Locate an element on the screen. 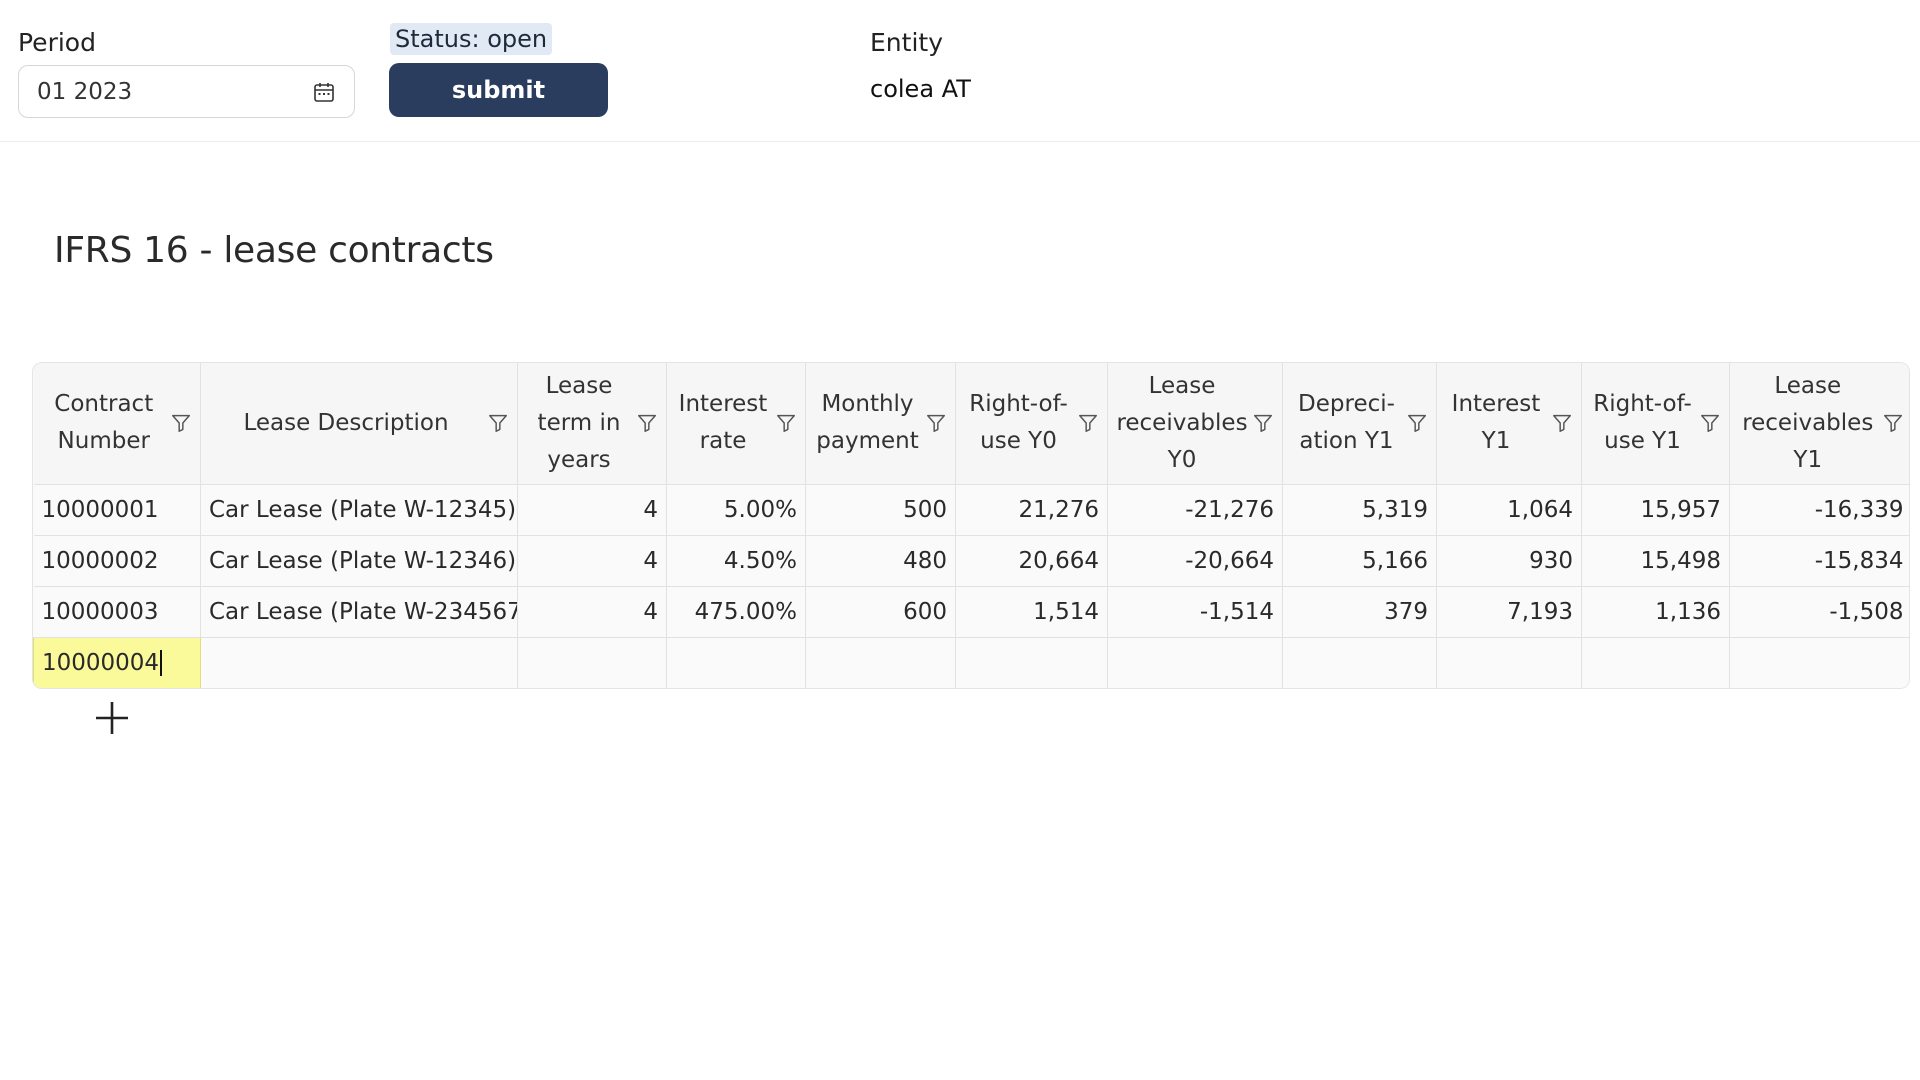 The height and width of the screenshot is (1080, 1920). column-header: Lease receivables Y0 is located at coordinates (1195, 424).